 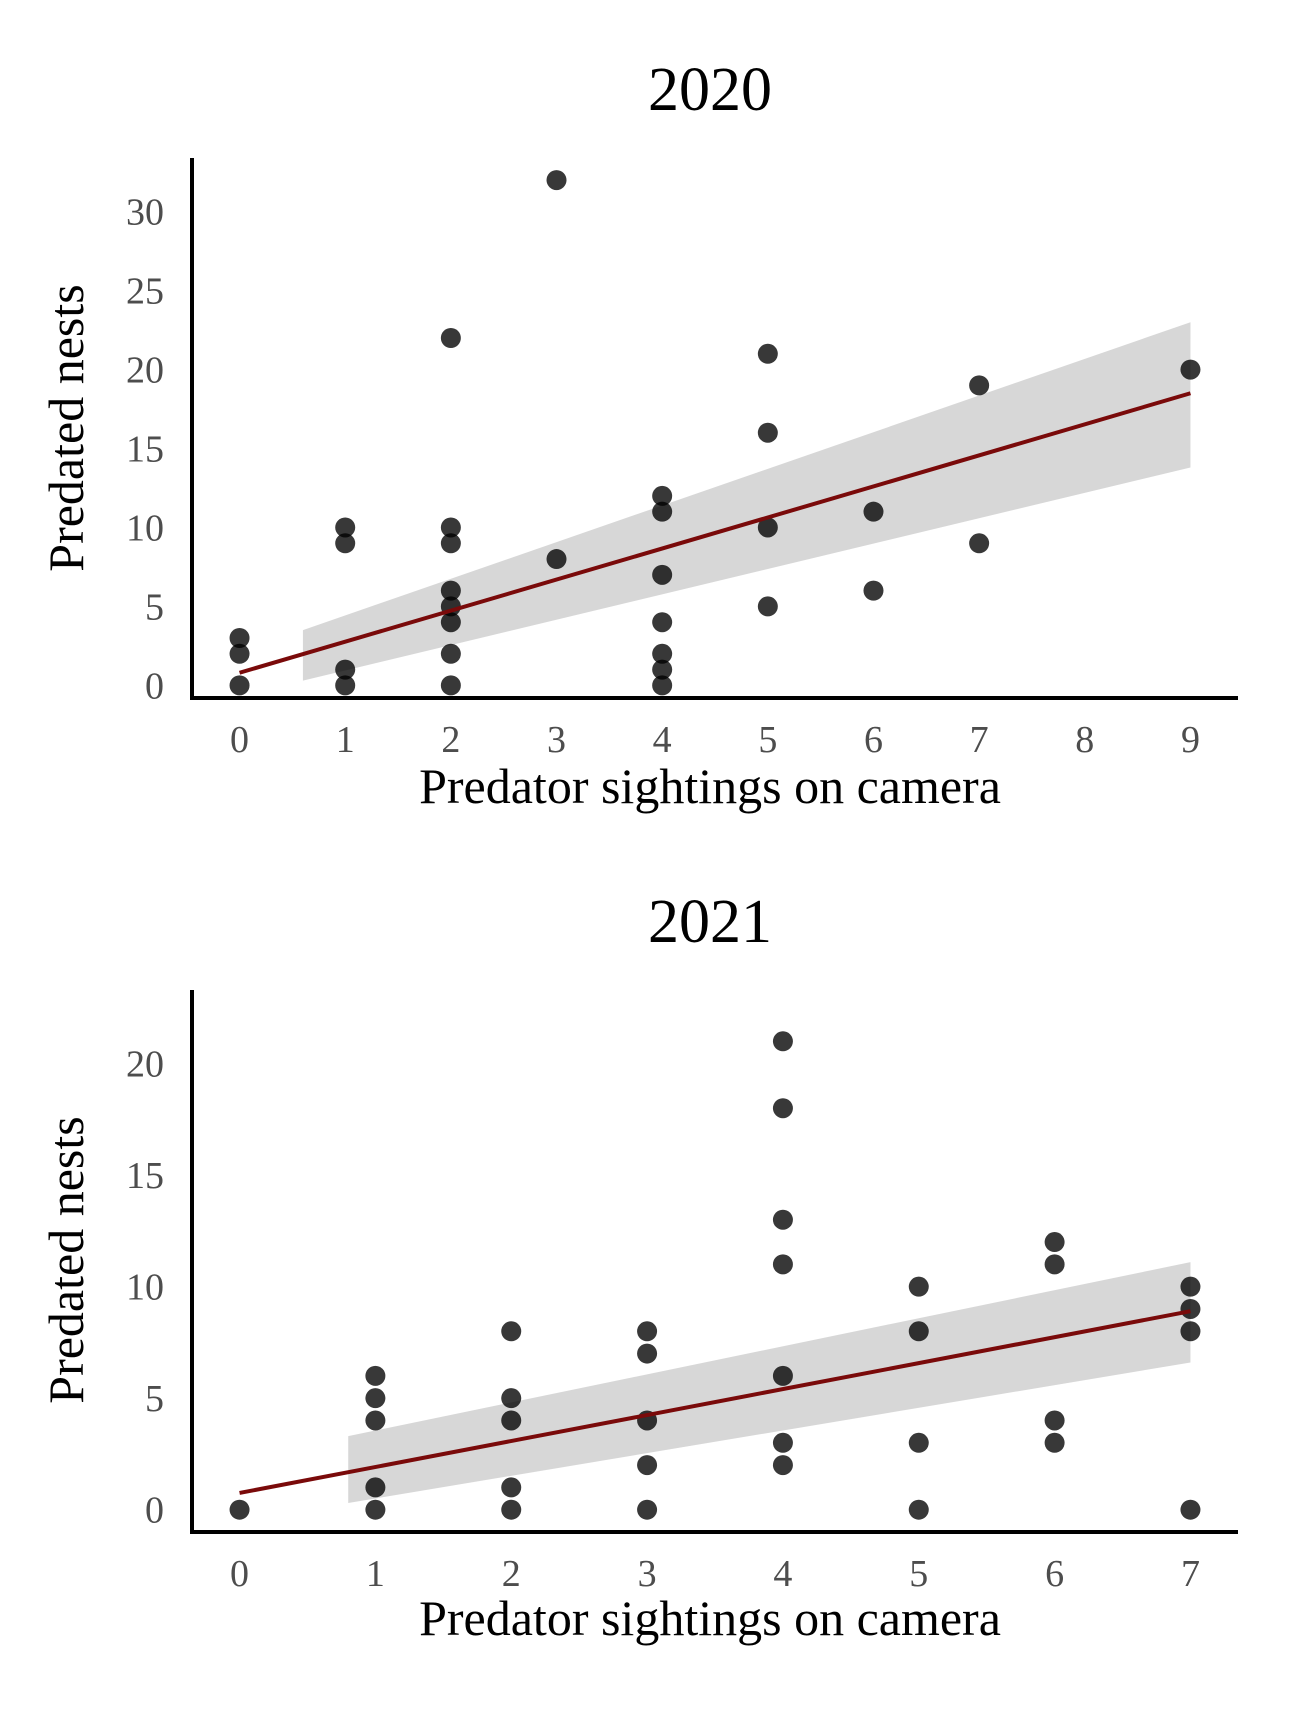 I want to click on chart-title: 2020, so click(x=710, y=90).